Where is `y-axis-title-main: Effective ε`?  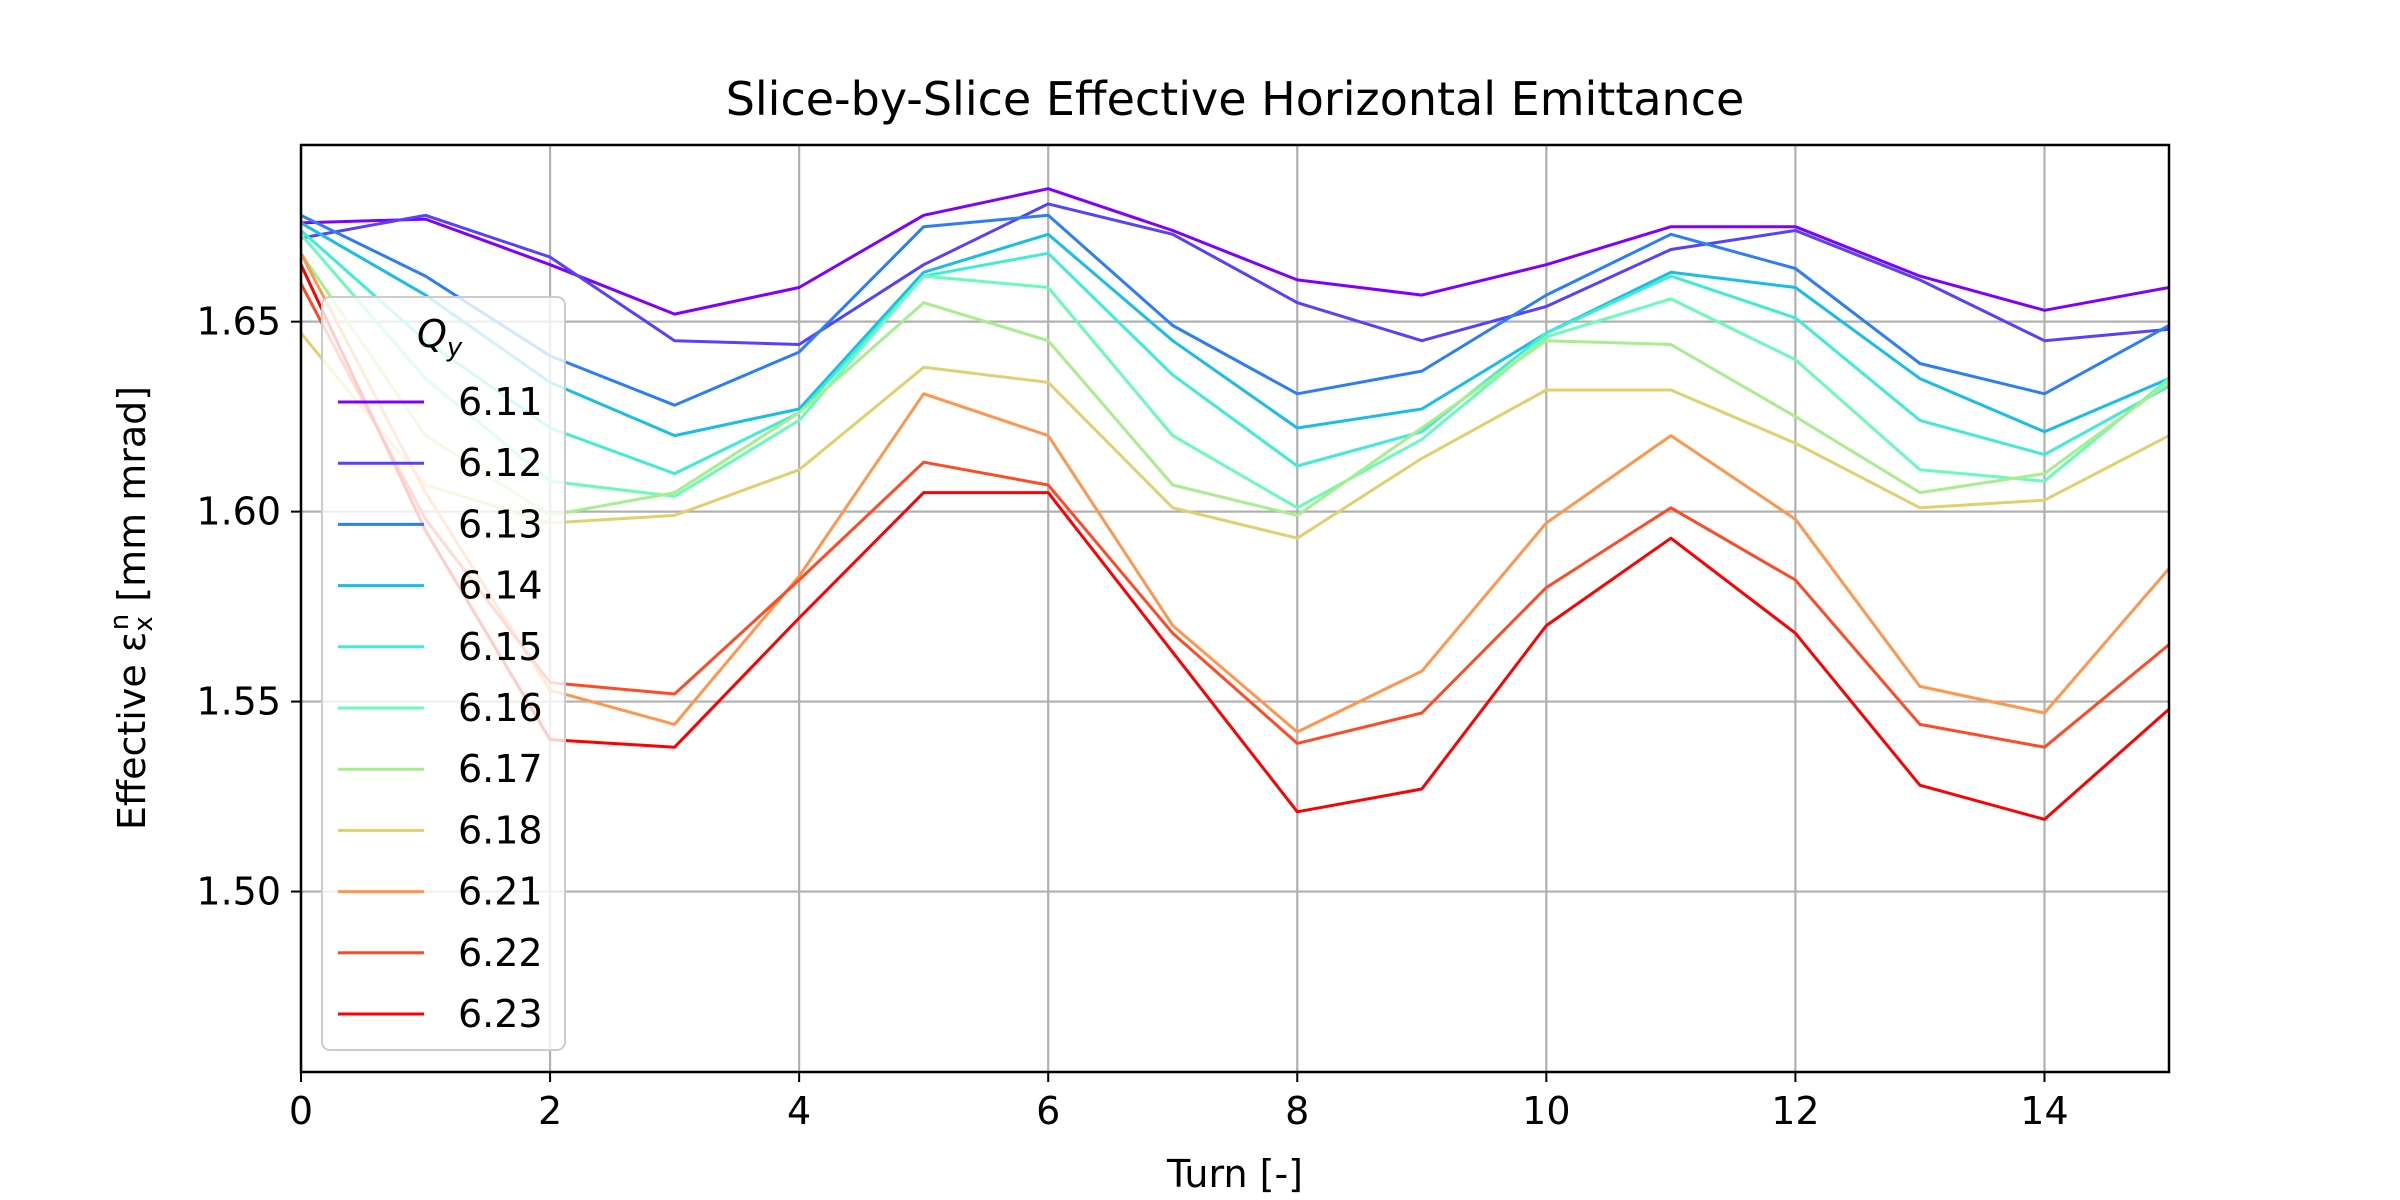
y-axis-title-main: Effective ε is located at coordinates (132, 731).